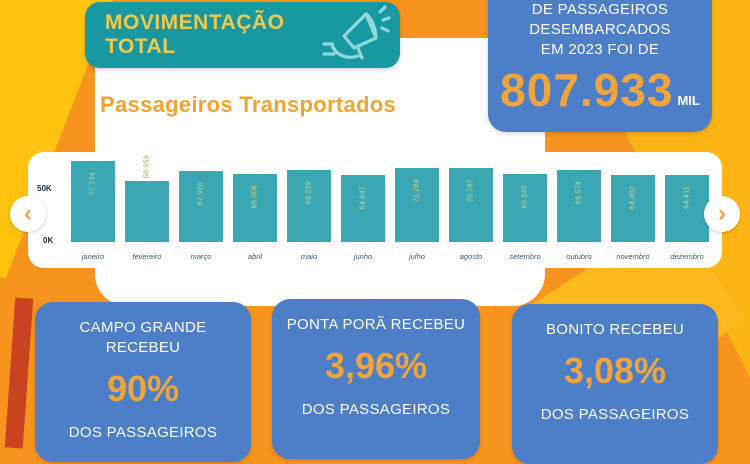 The height and width of the screenshot is (464, 750). What do you see at coordinates (688, 100) in the screenshot?
I see `total-unit: MIL` at bounding box center [688, 100].